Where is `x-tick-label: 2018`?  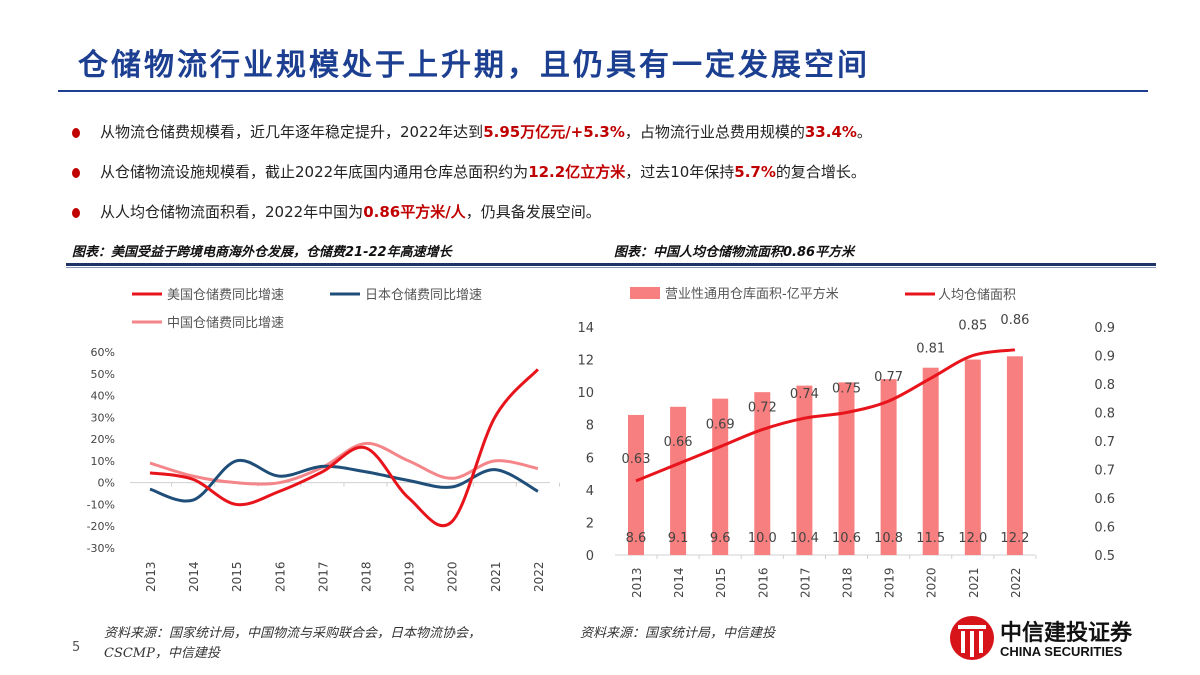 x-tick-label: 2018 is located at coordinates (367, 576).